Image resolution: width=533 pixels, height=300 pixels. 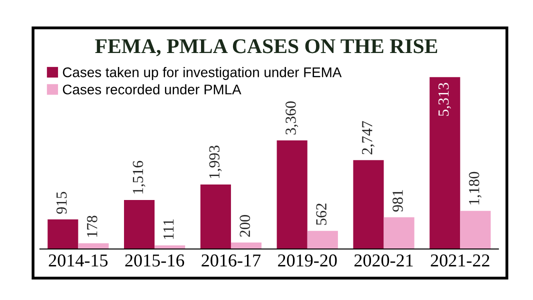 What do you see at coordinates (245, 226) in the screenshot?
I see `data-label: 200` at bounding box center [245, 226].